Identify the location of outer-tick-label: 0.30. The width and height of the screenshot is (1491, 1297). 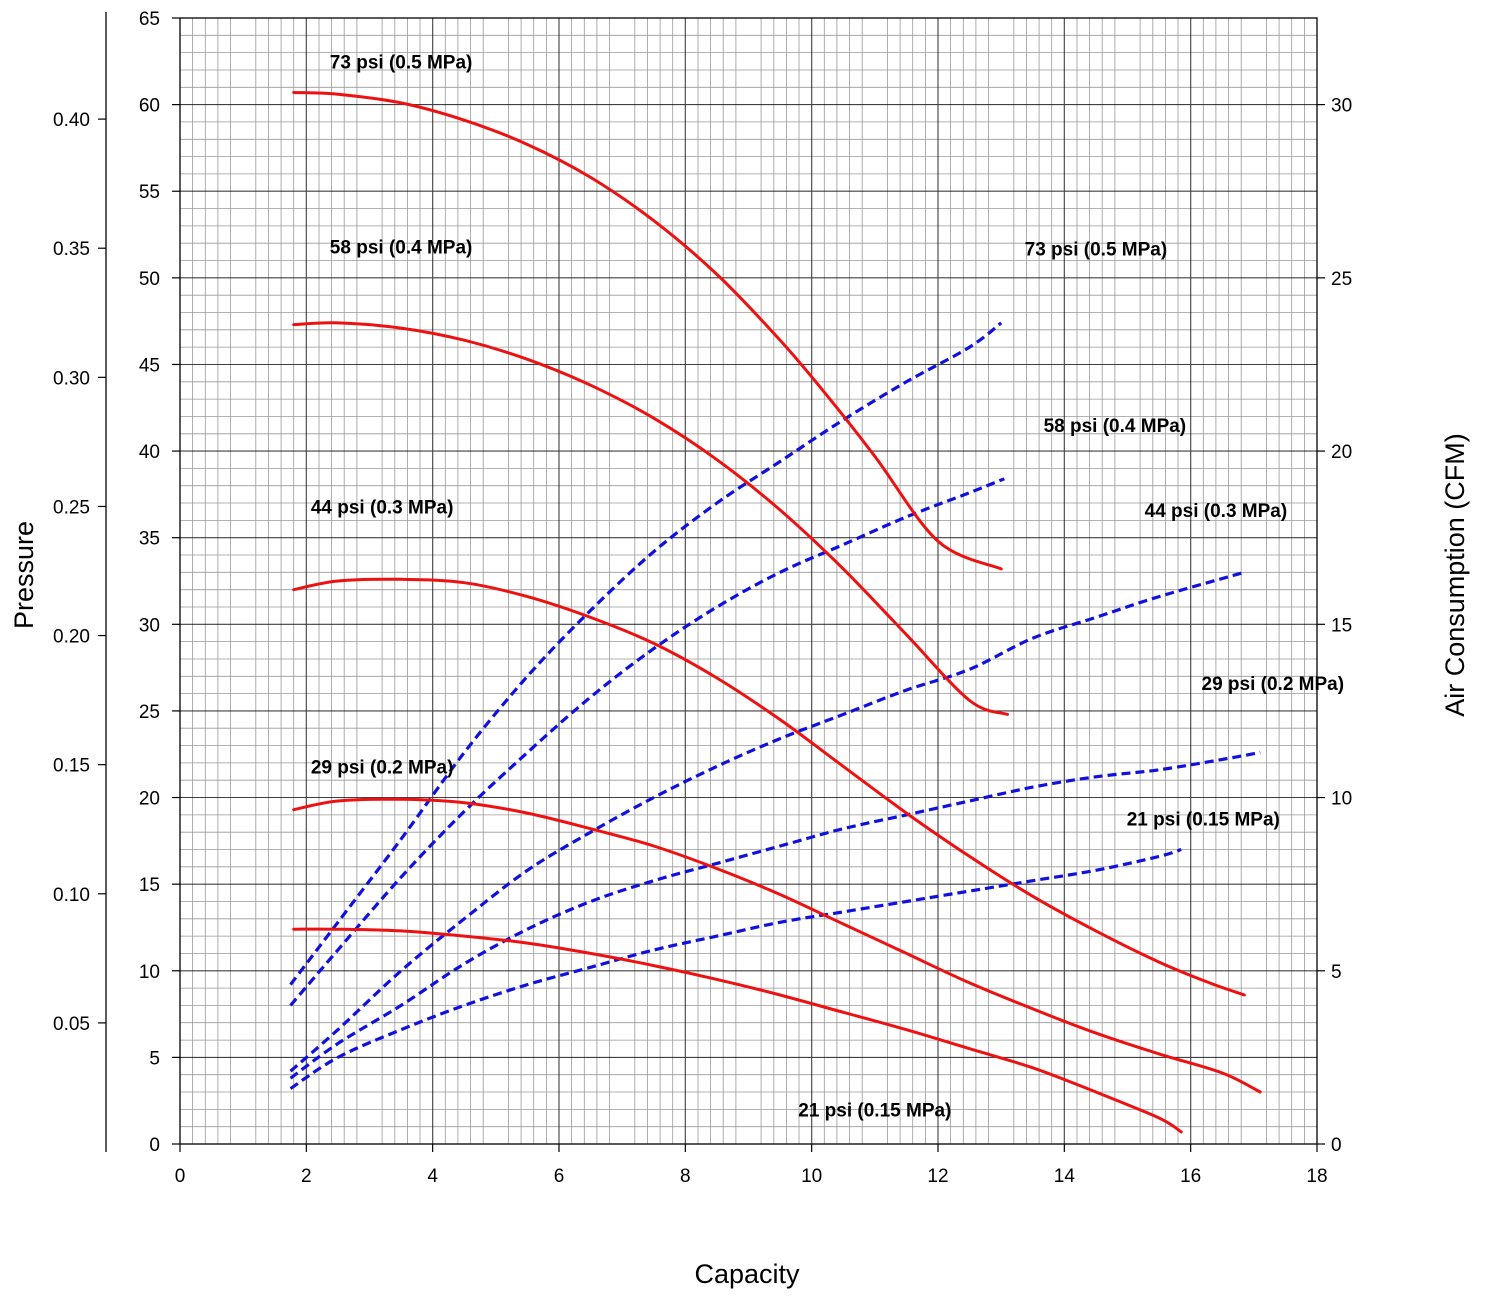
(71, 378).